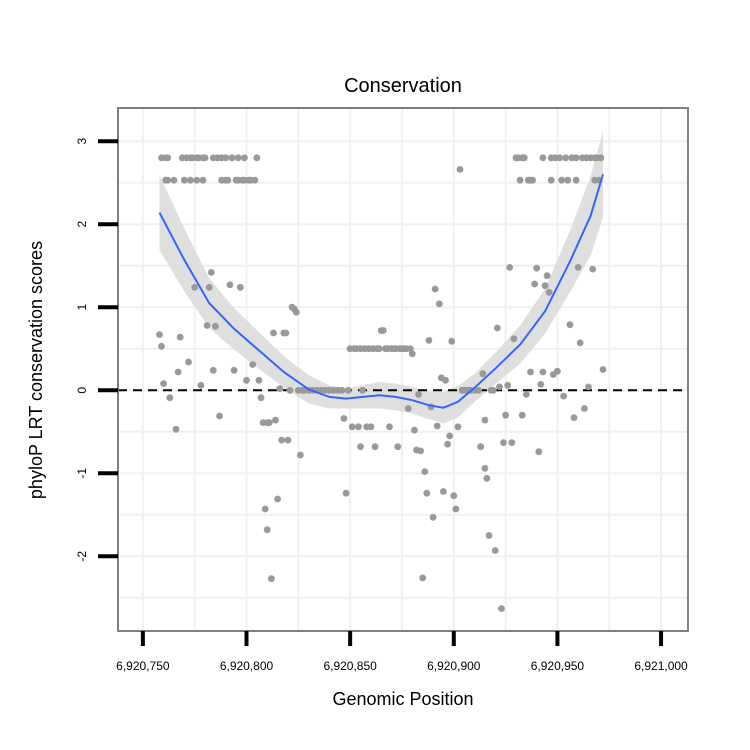  What do you see at coordinates (36, 370) in the screenshot?
I see `y-axis-title: phyloP LRT conservation scores` at bounding box center [36, 370].